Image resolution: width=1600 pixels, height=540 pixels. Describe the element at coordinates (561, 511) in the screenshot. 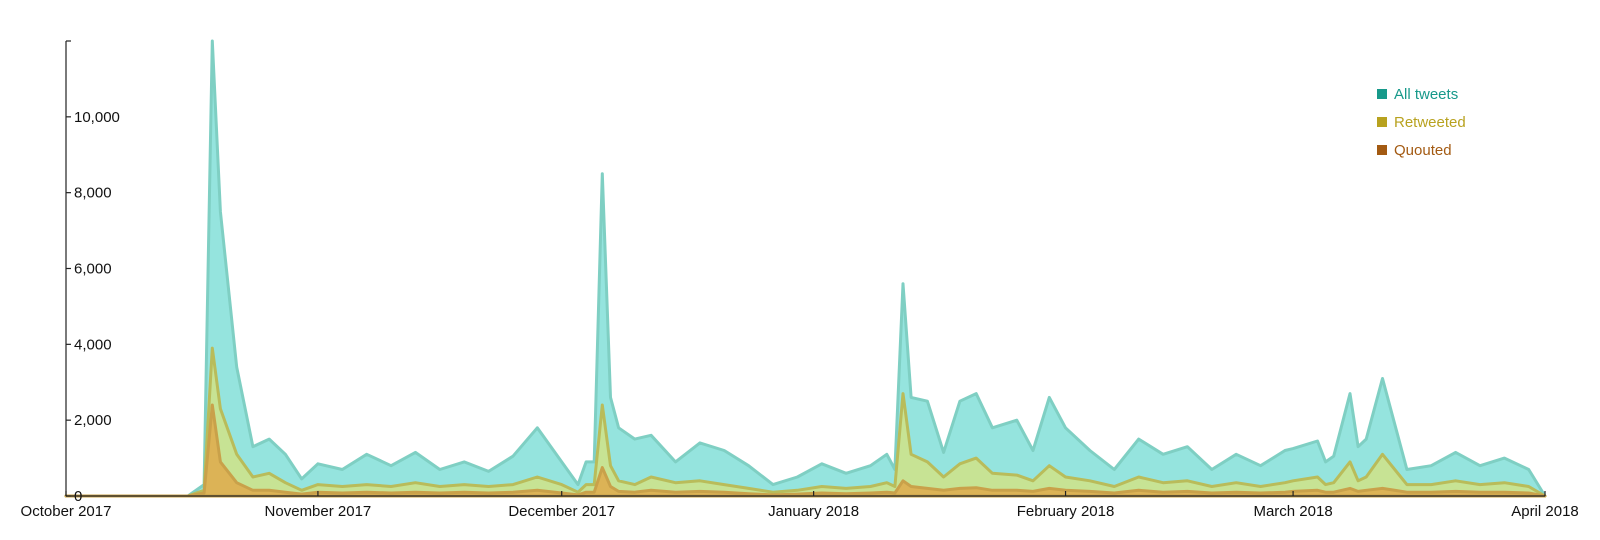

I see `x-tick-label: December 2017` at that location.